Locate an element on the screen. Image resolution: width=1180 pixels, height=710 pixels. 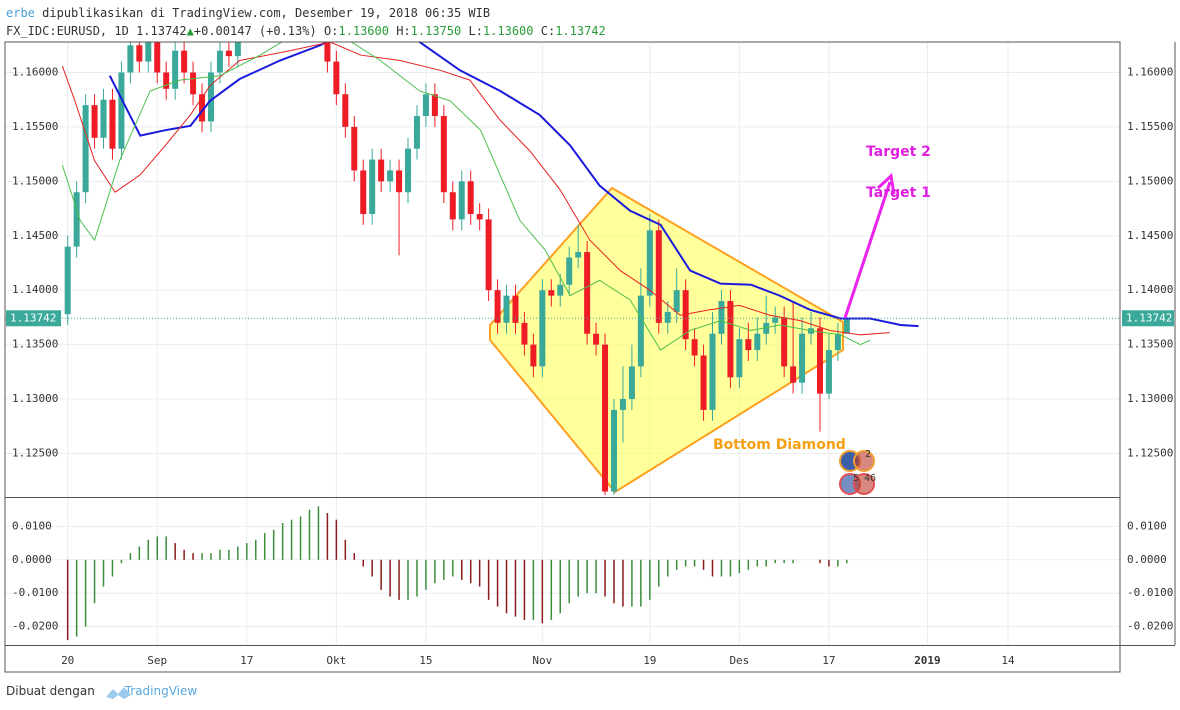
o-label: O: is located at coordinates (331, 31).